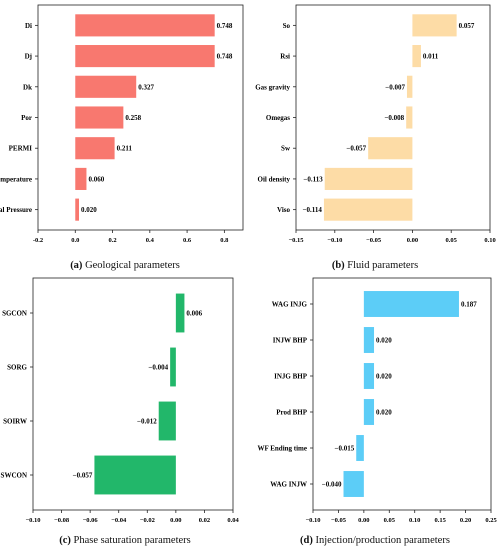 Image resolution: width=500 pixels, height=550 pixels. I want to click on value-label-a-1: 0.748, so click(225, 57).